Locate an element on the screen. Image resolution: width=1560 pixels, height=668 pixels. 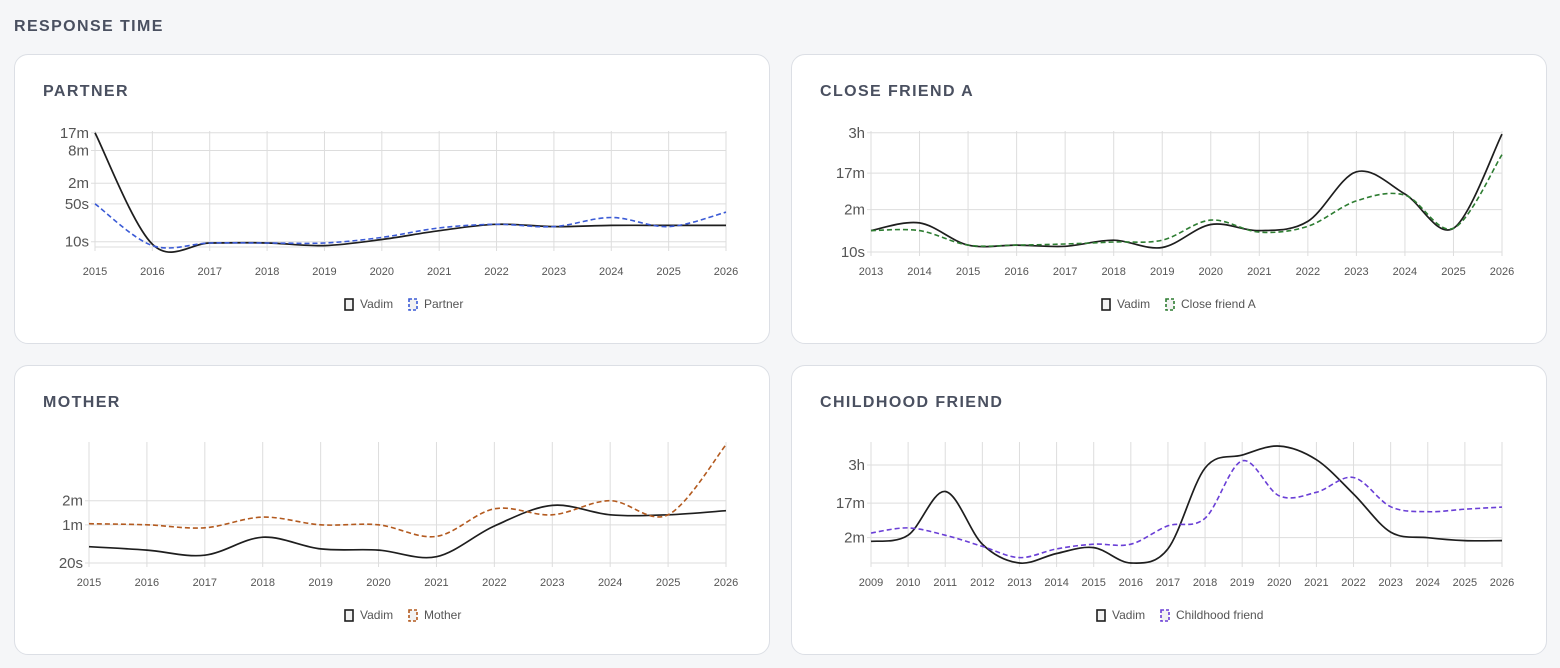
legend-label: Mother is located at coordinates (442, 615).